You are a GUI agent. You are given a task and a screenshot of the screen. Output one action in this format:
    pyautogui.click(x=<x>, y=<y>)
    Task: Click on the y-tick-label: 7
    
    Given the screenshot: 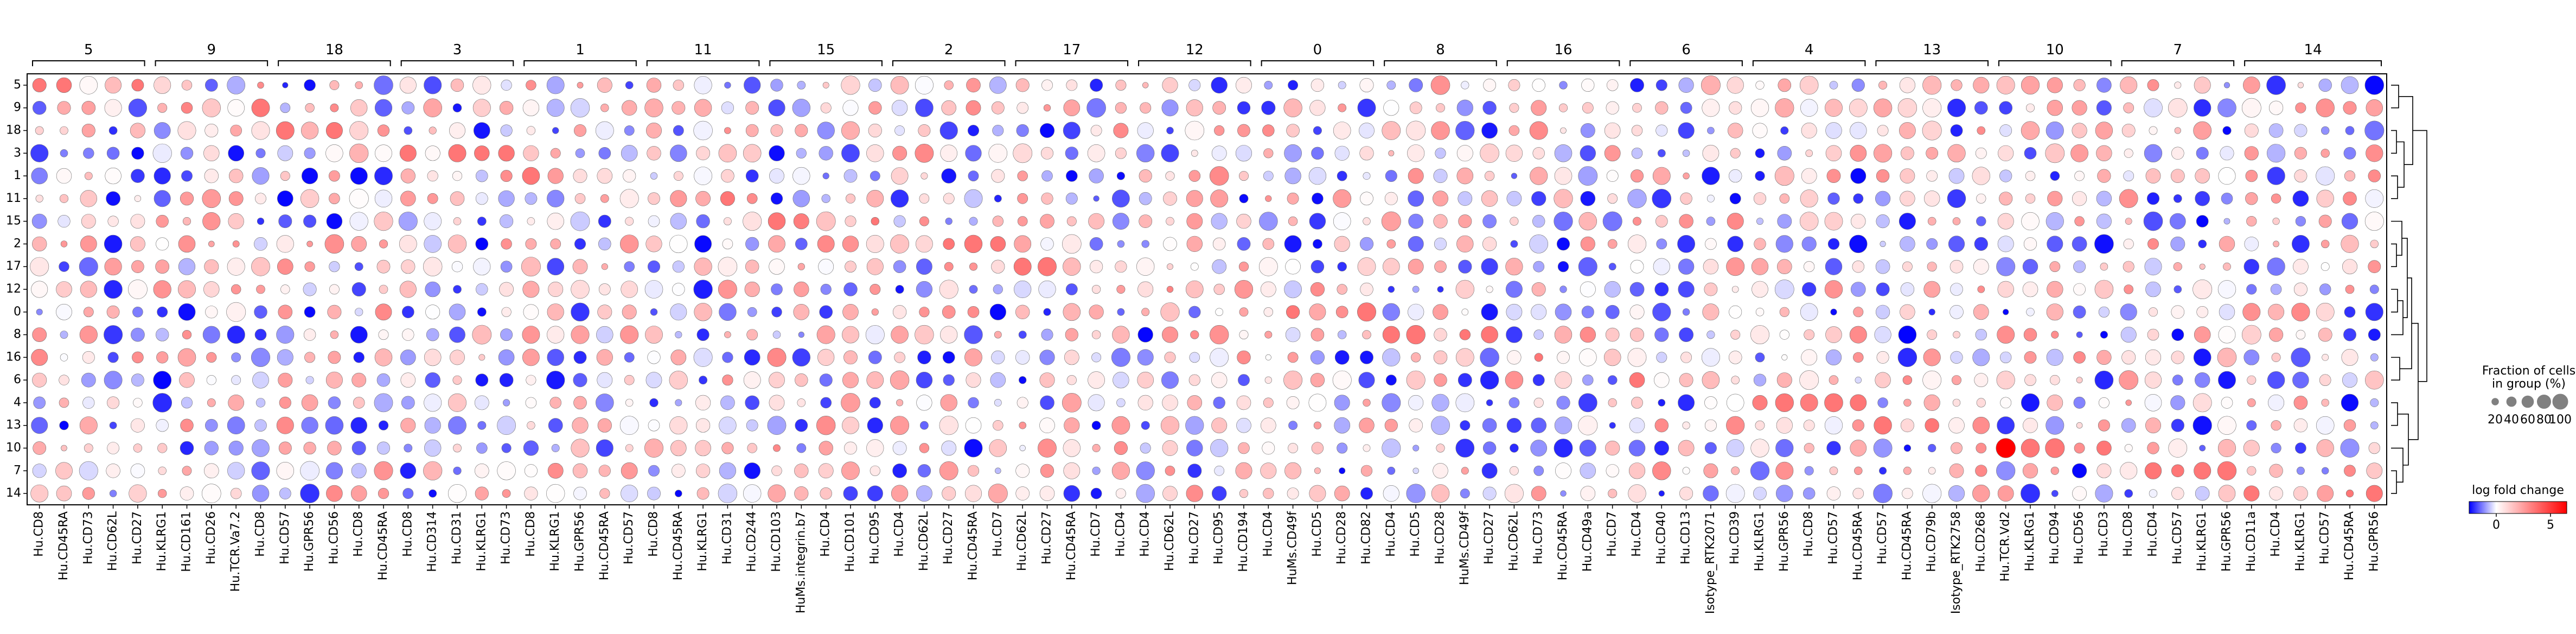 What is the action you would take?
    pyautogui.click(x=17, y=470)
    